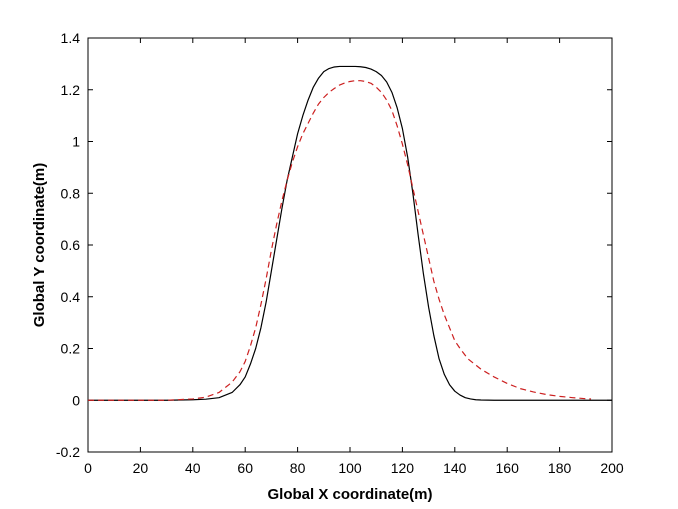  I want to click on x-tick-label: 0, so click(88, 468).